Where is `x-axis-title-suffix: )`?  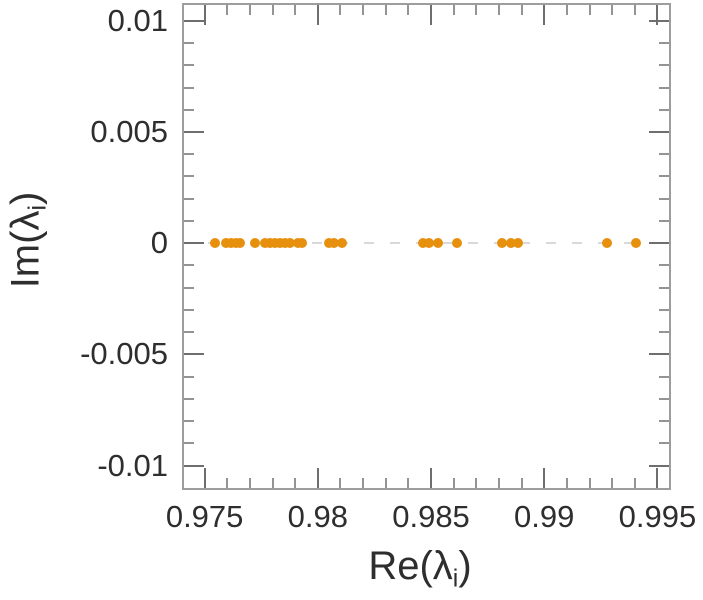 x-axis-title-suffix: ) is located at coordinates (465, 566).